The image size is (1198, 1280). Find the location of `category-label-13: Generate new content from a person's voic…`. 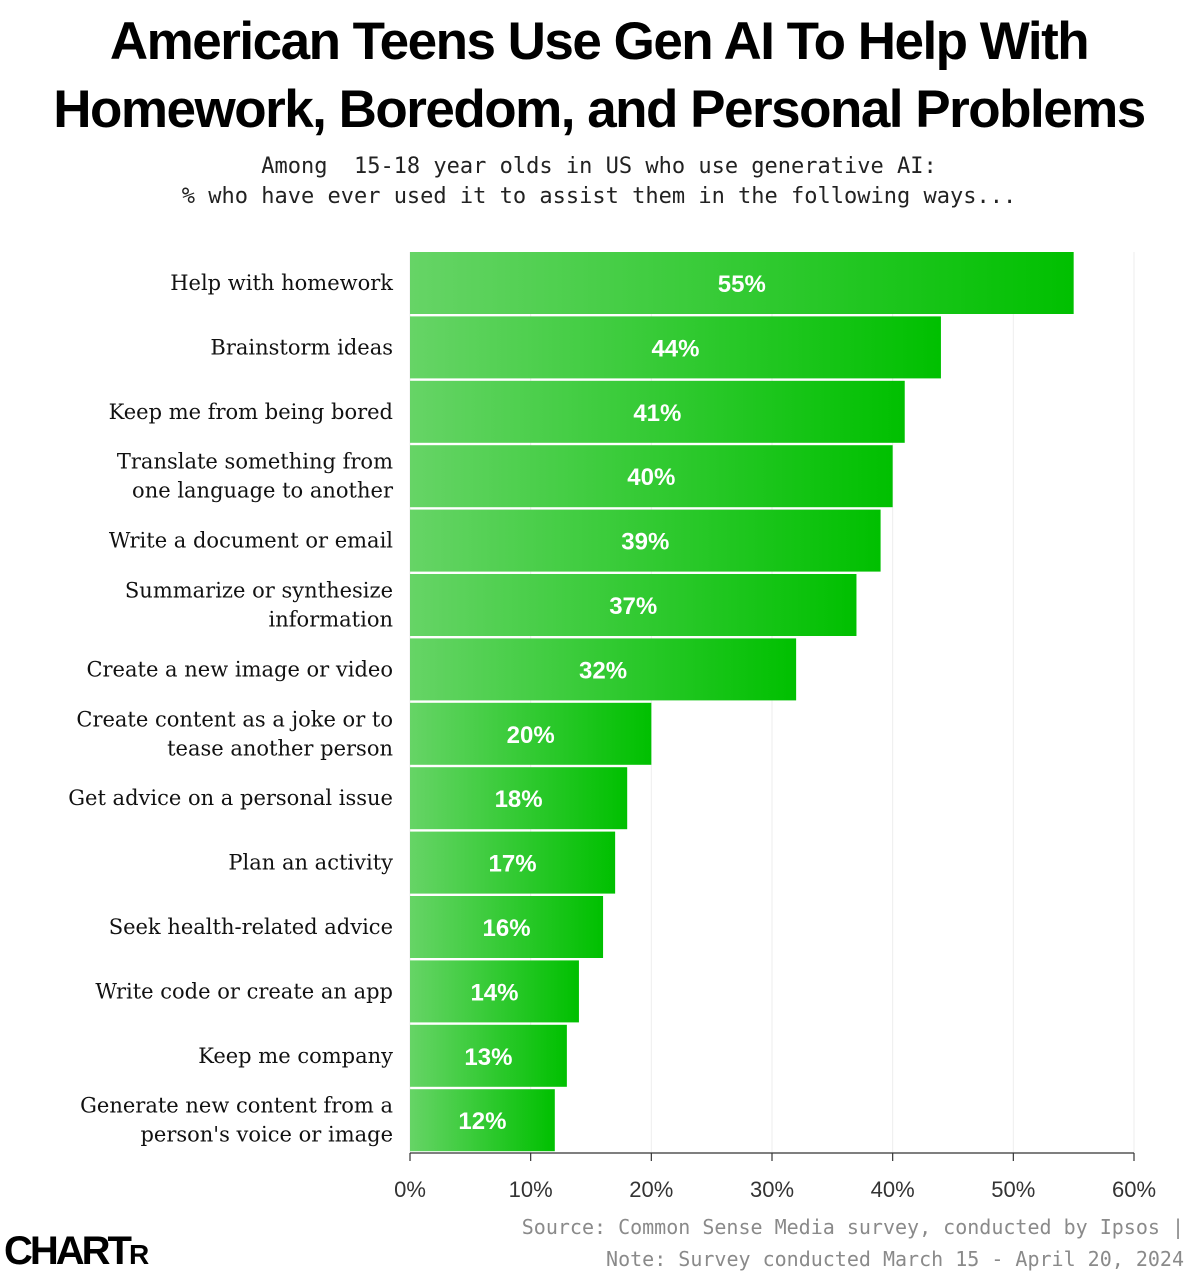

category-label-13: Generate new content from a person's voic… is located at coordinates (236, 1120).